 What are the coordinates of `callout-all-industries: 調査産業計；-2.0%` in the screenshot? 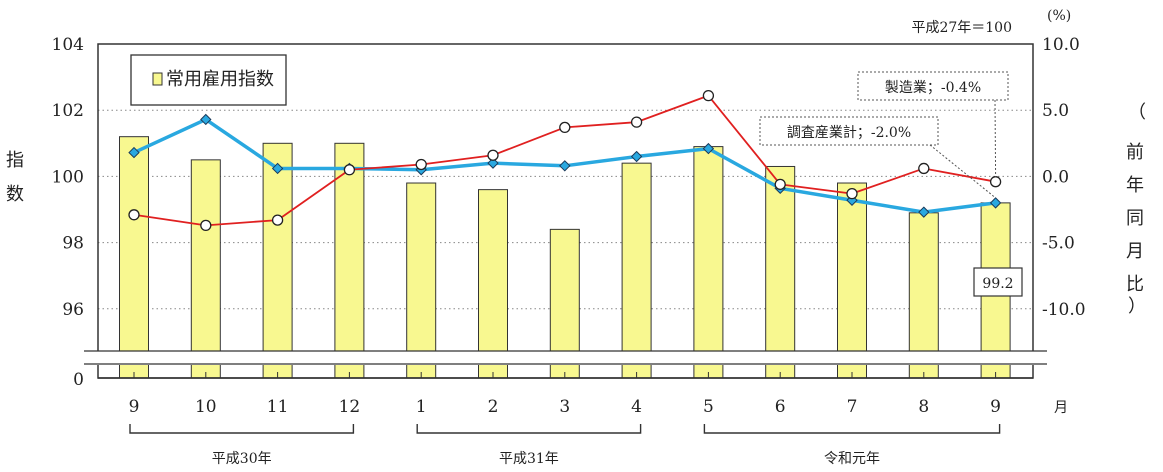 It's located at (849, 133).